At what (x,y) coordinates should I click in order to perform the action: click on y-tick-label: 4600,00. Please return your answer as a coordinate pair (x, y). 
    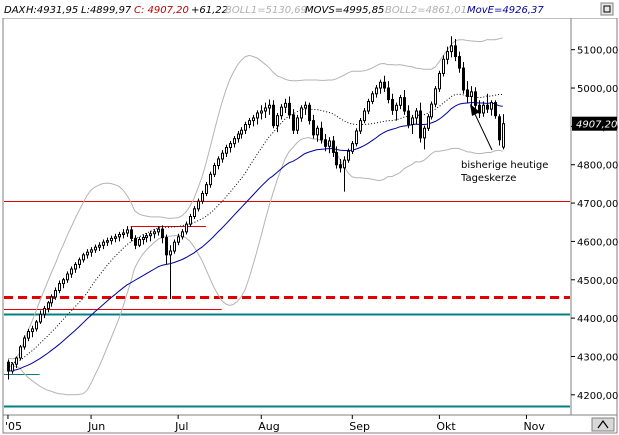
    Looking at the image, I should click on (597, 242).